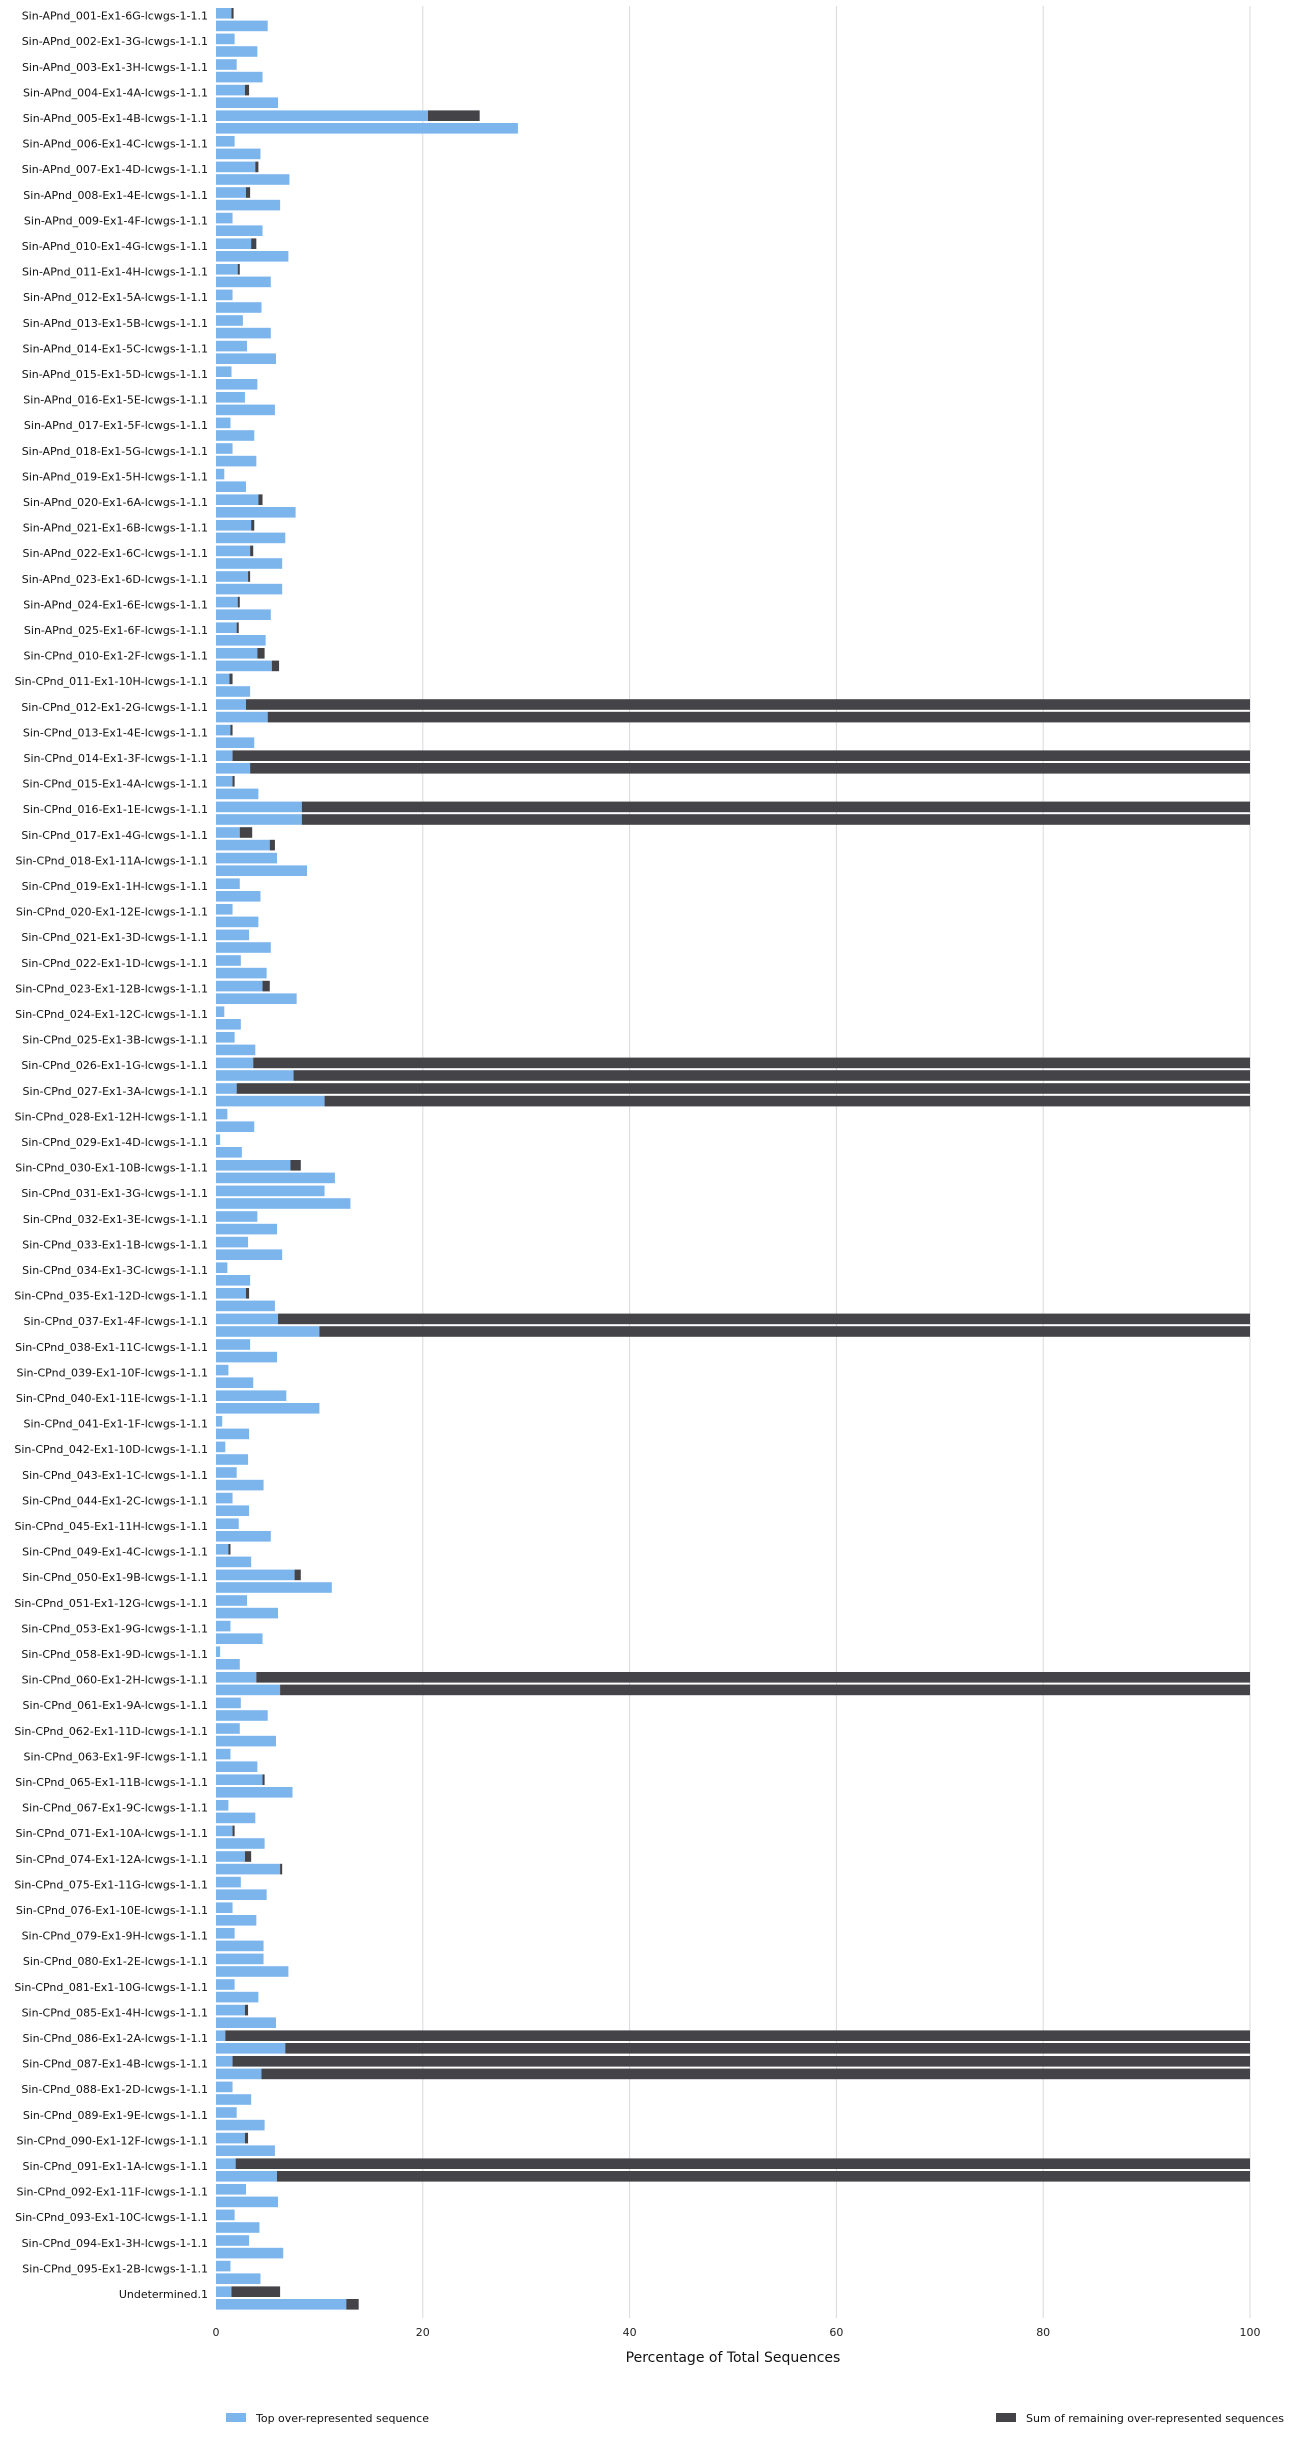 This screenshot has width=1311, height=2439. Describe the element at coordinates (111, 1782) in the screenshot. I see `category-label: Sin-CPnd_065-Ex1-11B-lcwgs-1-1.1` at that location.